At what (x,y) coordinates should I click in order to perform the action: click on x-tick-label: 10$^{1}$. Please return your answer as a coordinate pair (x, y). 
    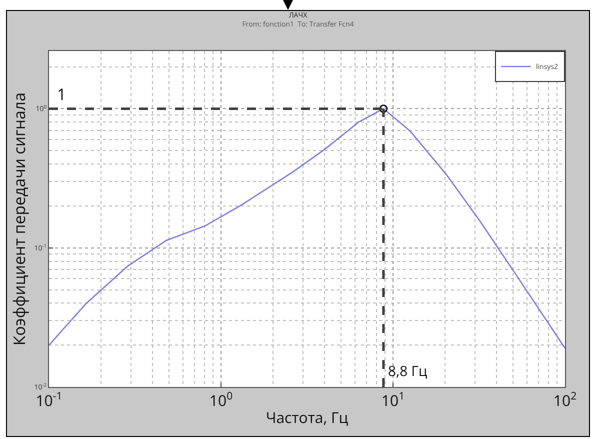
    Looking at the image, I should click on (393, 400).